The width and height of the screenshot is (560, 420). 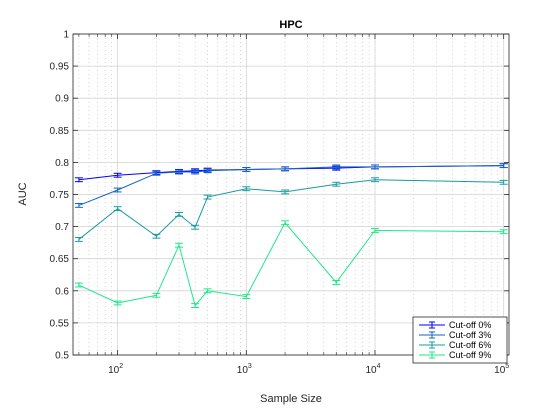 What do you see at coordinates (62, 163) in the screenshot?
I see `y-tick-label: 0.8` at bounding box center [62, 163].